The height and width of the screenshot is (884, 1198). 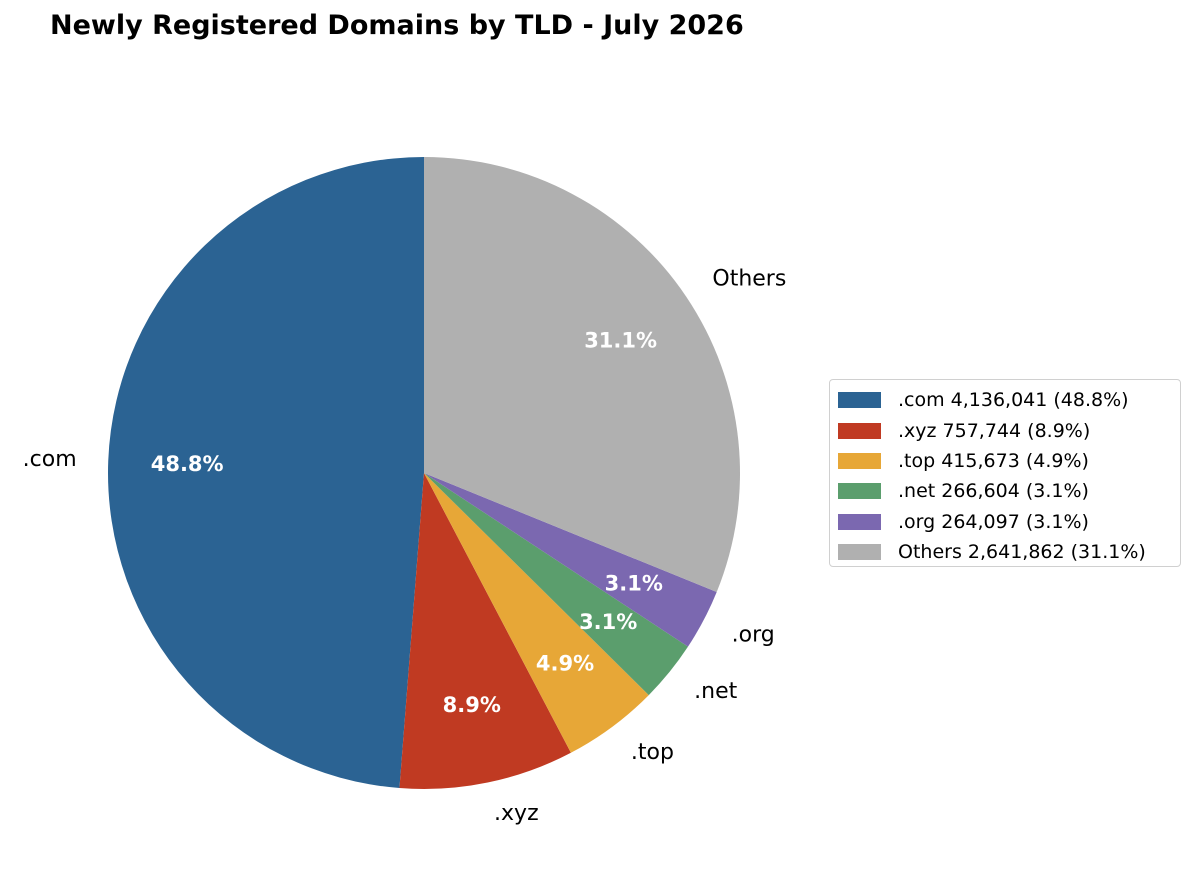 I want to click on pie-percent-label-top: 4.9%, so click(x=565, y=663).